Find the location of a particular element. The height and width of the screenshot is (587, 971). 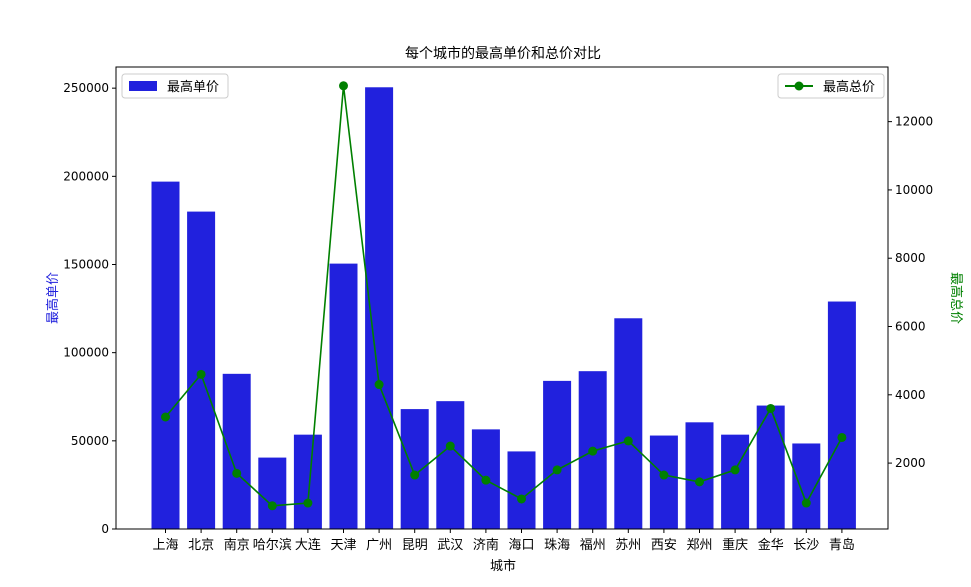

y-tick-label-right: 12000 is located at coordinates (914, 122).